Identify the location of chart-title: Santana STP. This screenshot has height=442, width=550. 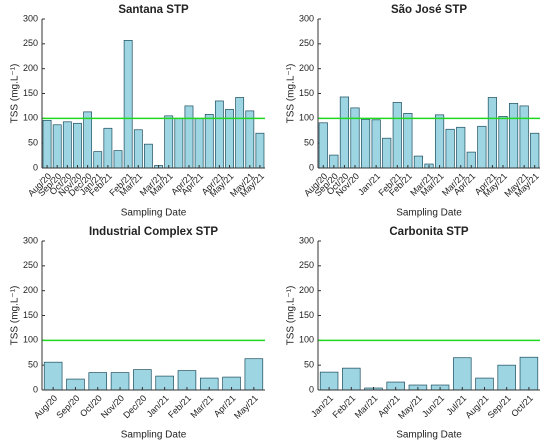
(153, 10).